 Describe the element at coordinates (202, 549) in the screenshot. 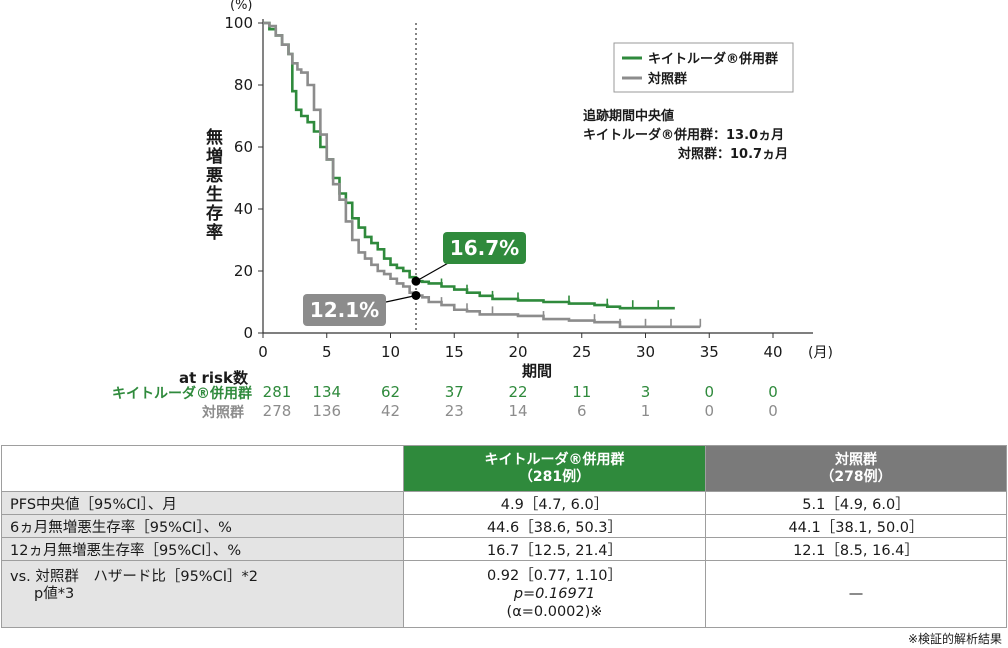

I see `row-label: 12ヵ月無増悪生存率［95%CI］、%` at that location.